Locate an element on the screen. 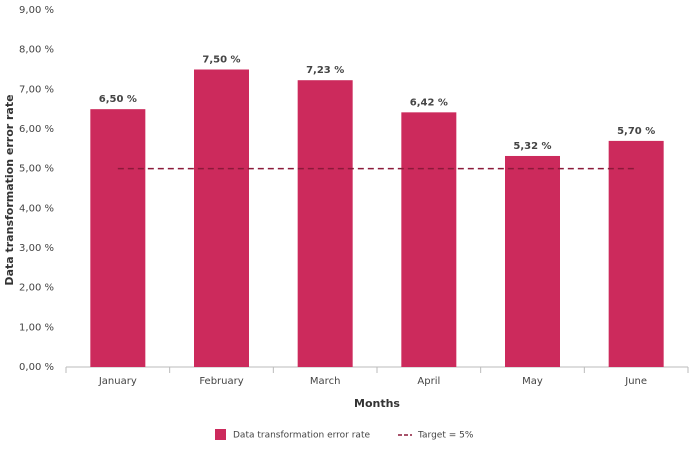 The height and width of the screenshot is (450, 695). value-label: 5,32 % is located at coordinates (532, 146).